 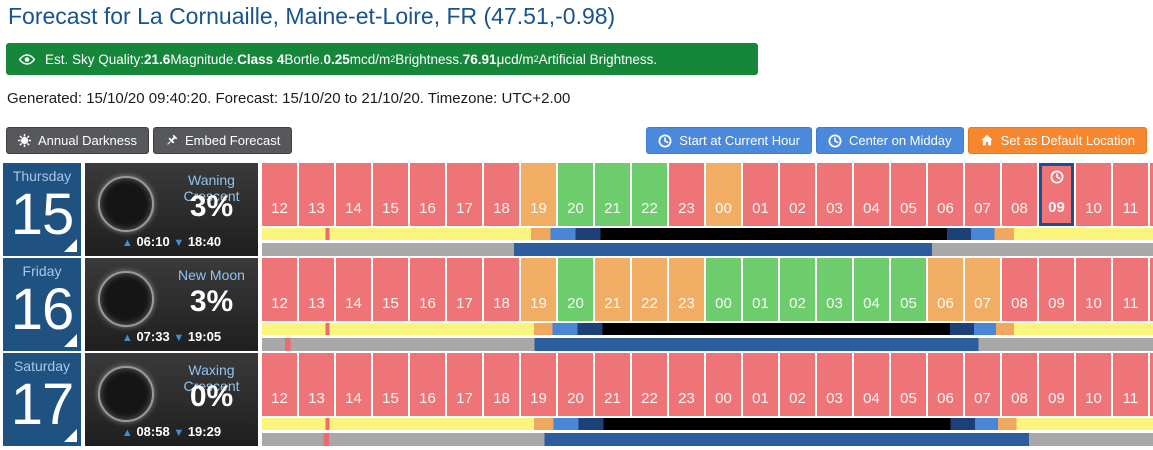 What do you see at coordinates (42, 209) in the screenshot?
I see `day-box-thursday: Thursday 15` at bounding box center [42, 209].